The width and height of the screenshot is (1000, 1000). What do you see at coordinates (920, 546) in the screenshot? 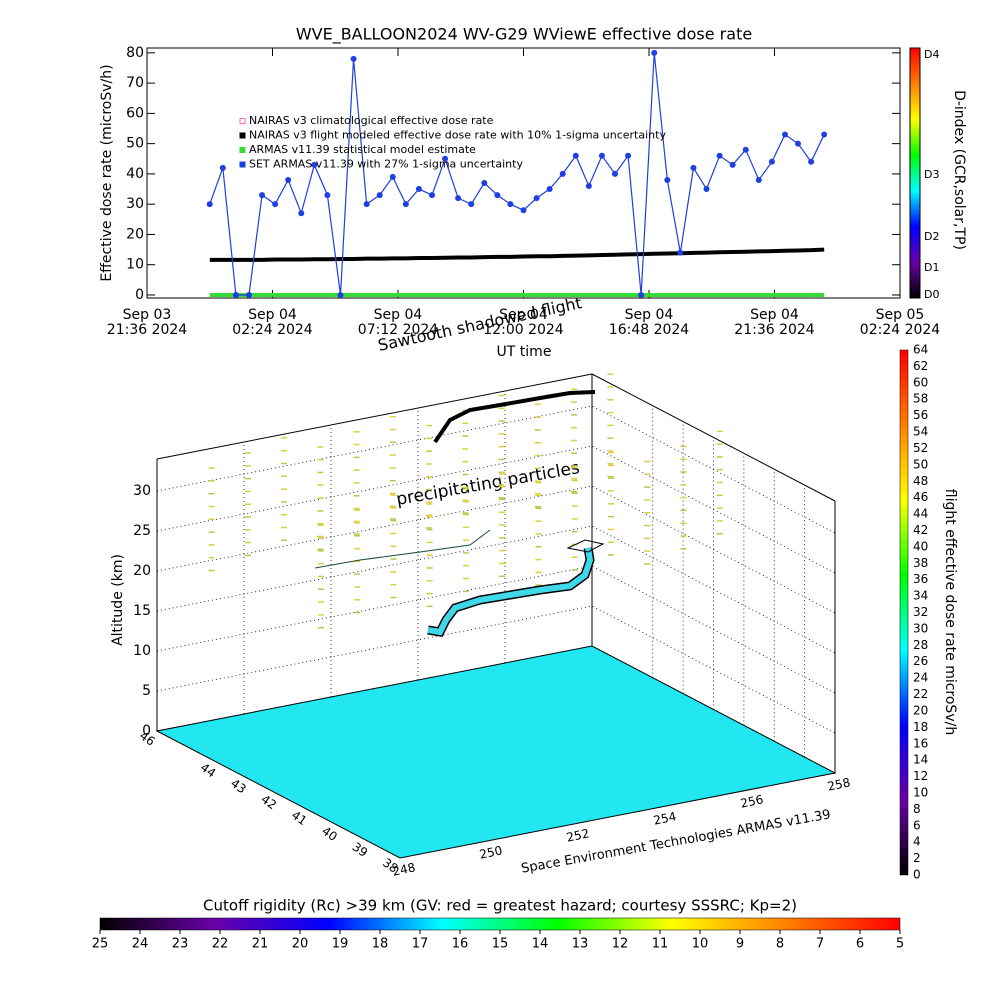
I see `colorbar-tick-label: 40` at bounding box center [920, 546].